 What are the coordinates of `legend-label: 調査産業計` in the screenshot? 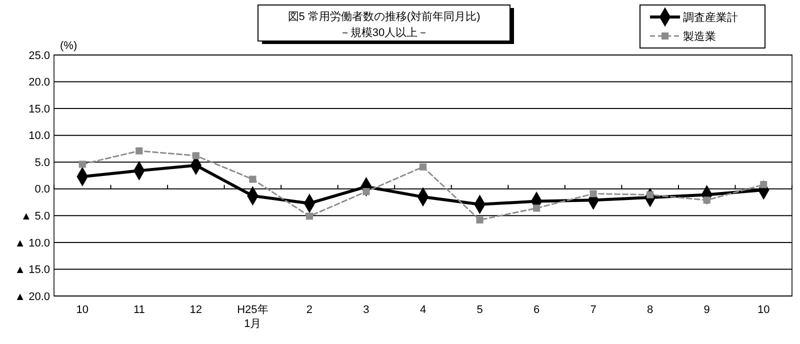 It's located at (710, 17).